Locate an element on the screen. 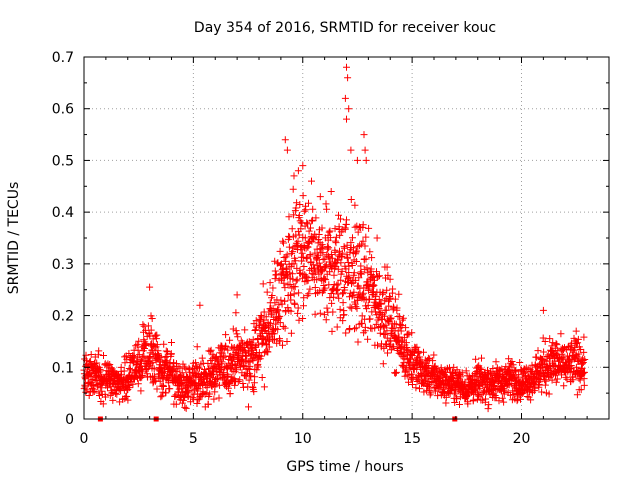 The height and width of the screenshot is (480, 640). y-axis-label: SRMTID / TECUs is located at coordinates (14, 238).